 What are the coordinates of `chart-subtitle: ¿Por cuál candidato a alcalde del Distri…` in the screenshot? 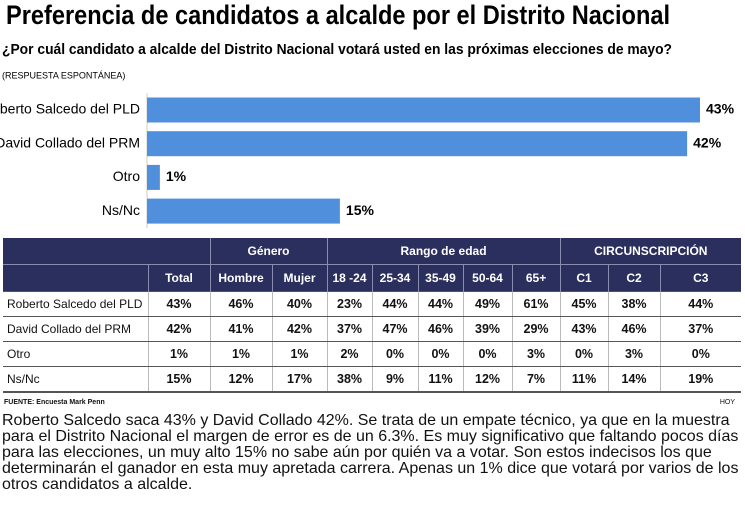 It's located at (337, 49).